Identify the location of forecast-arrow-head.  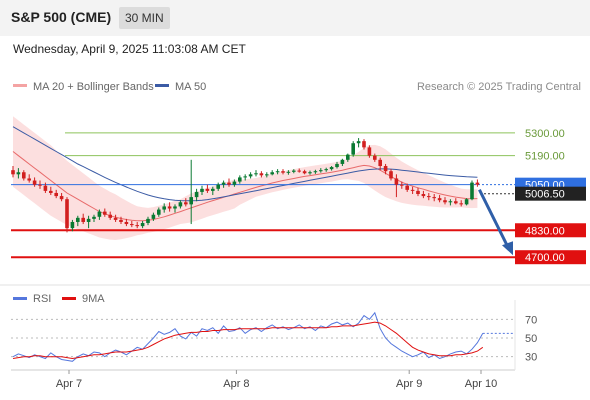
(507, 248).